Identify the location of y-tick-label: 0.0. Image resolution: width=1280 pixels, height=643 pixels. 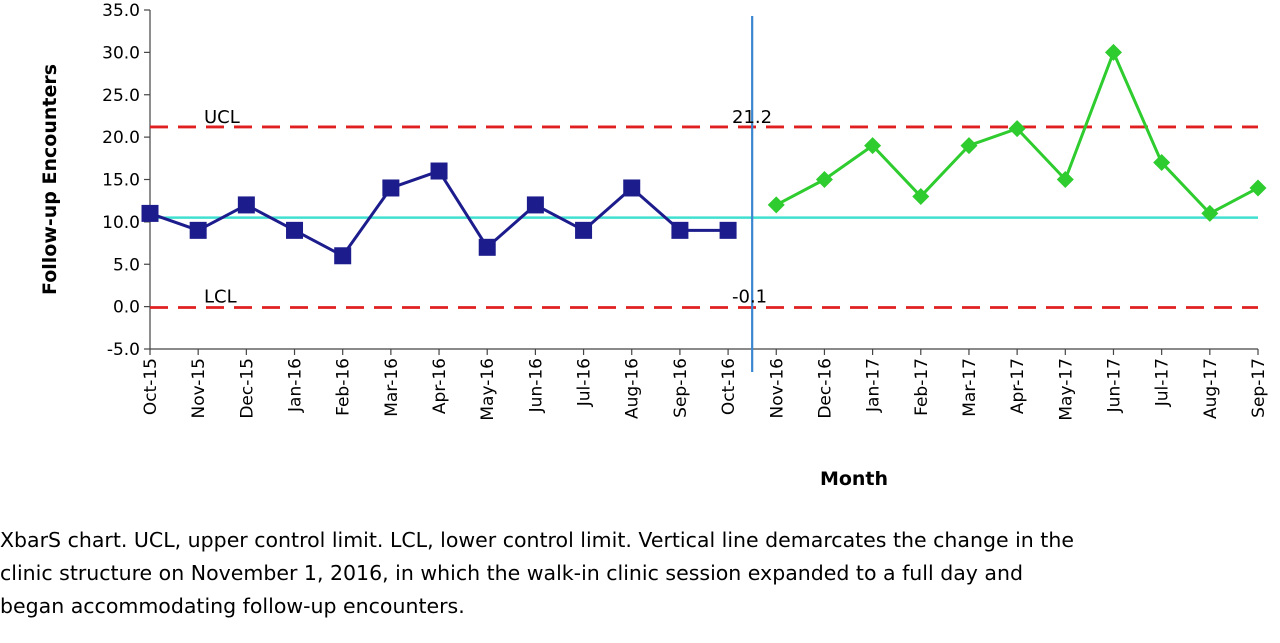
(126, 308).